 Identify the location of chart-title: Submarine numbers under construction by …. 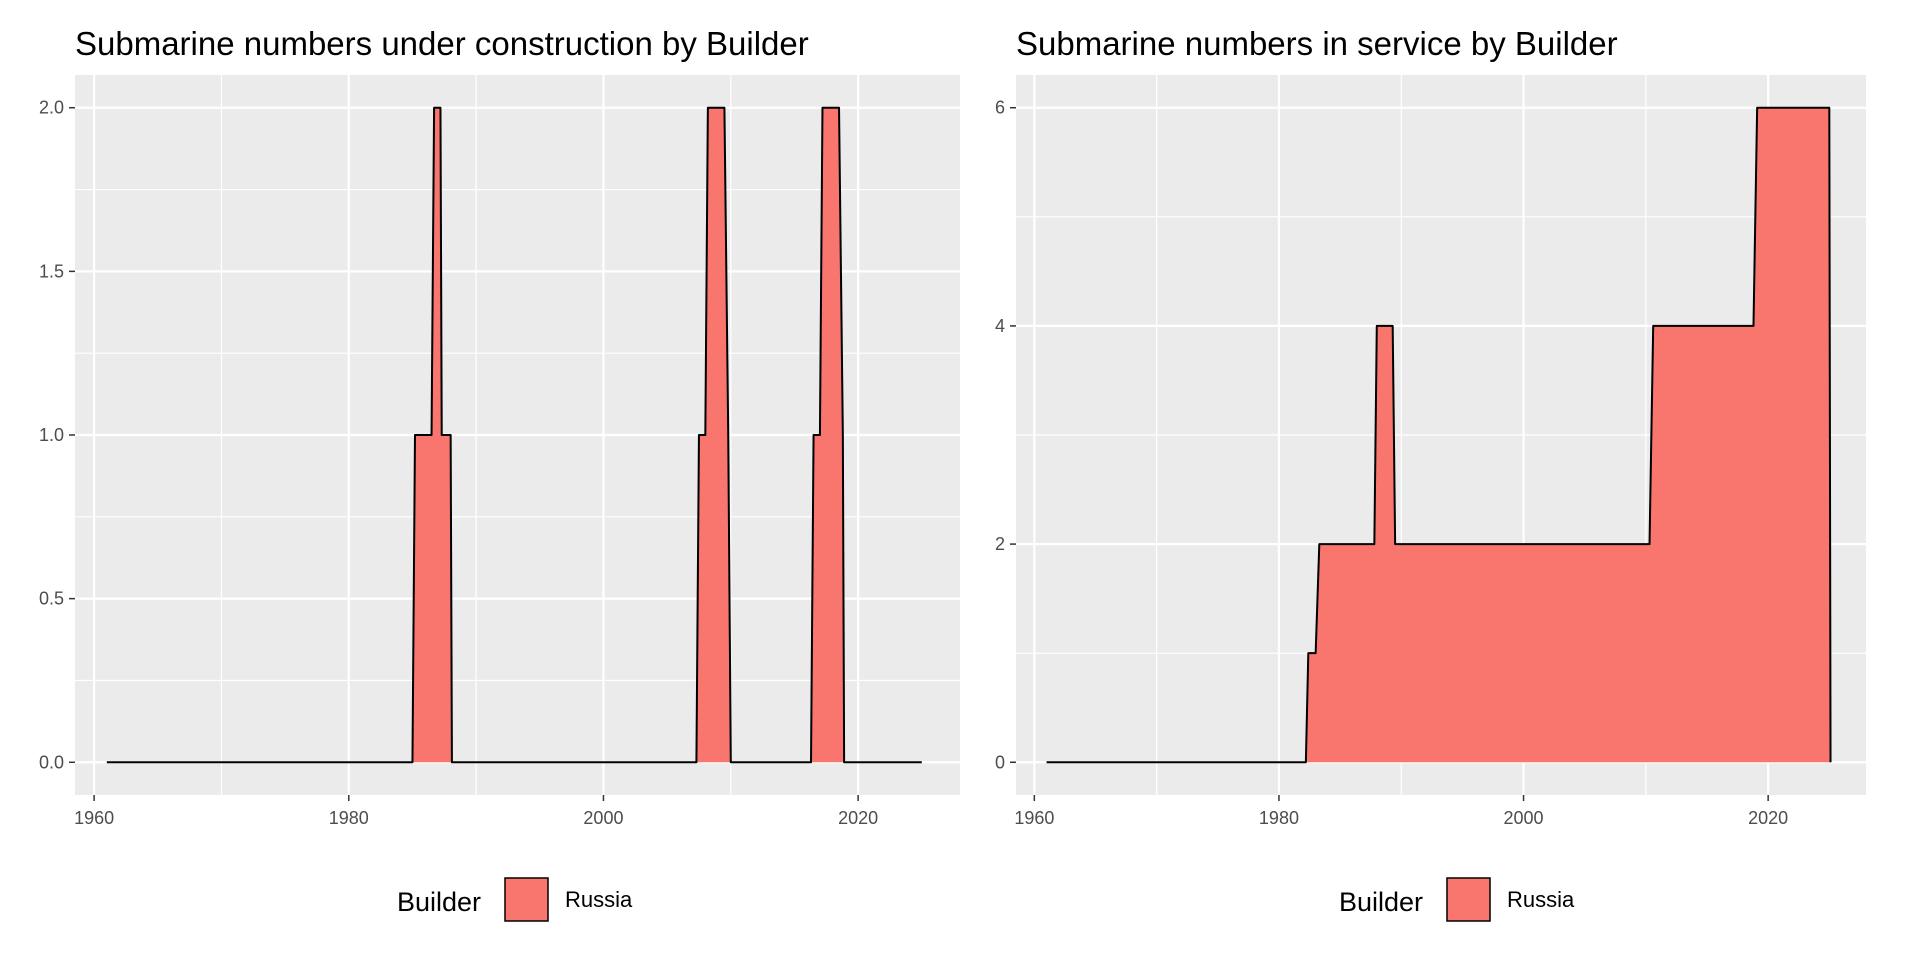
(442, 43).